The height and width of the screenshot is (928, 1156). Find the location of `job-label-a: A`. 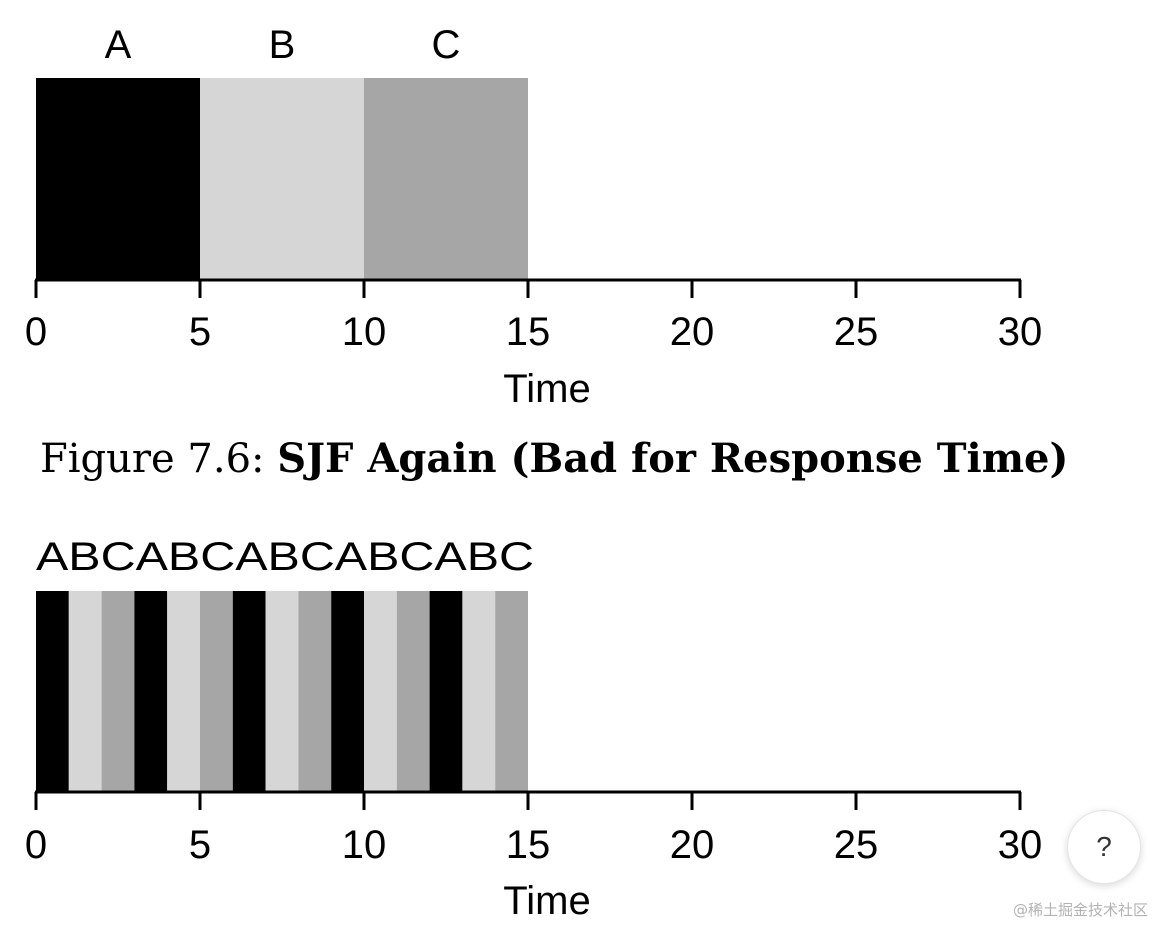

job-label-a: A is located at coordinates (118, 45).